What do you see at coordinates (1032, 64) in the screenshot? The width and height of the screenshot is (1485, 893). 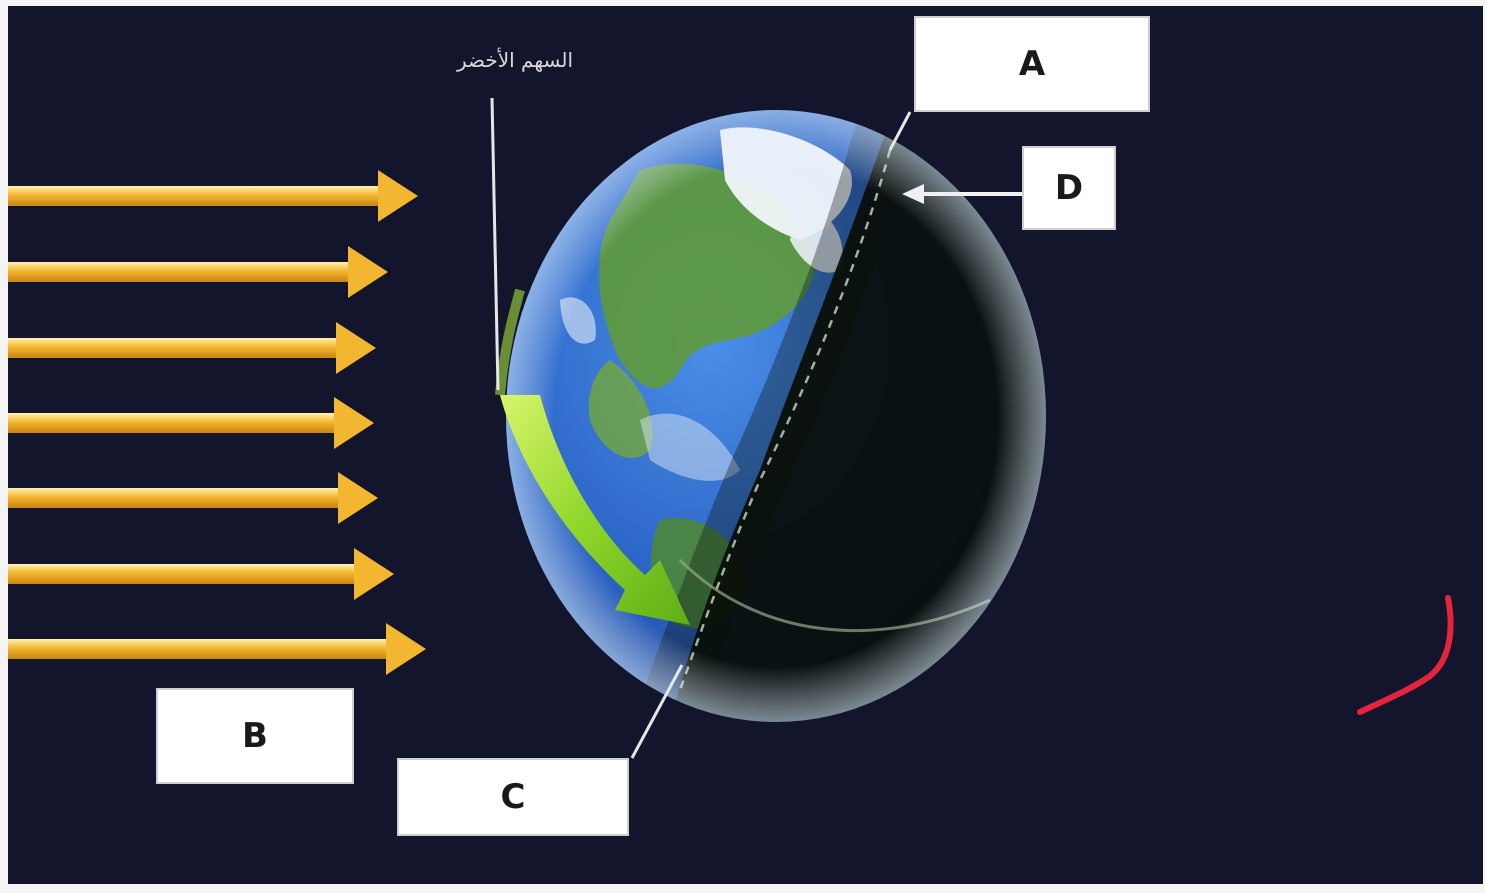 I see `label-box-a: A` at bounding box center [1032, 64].